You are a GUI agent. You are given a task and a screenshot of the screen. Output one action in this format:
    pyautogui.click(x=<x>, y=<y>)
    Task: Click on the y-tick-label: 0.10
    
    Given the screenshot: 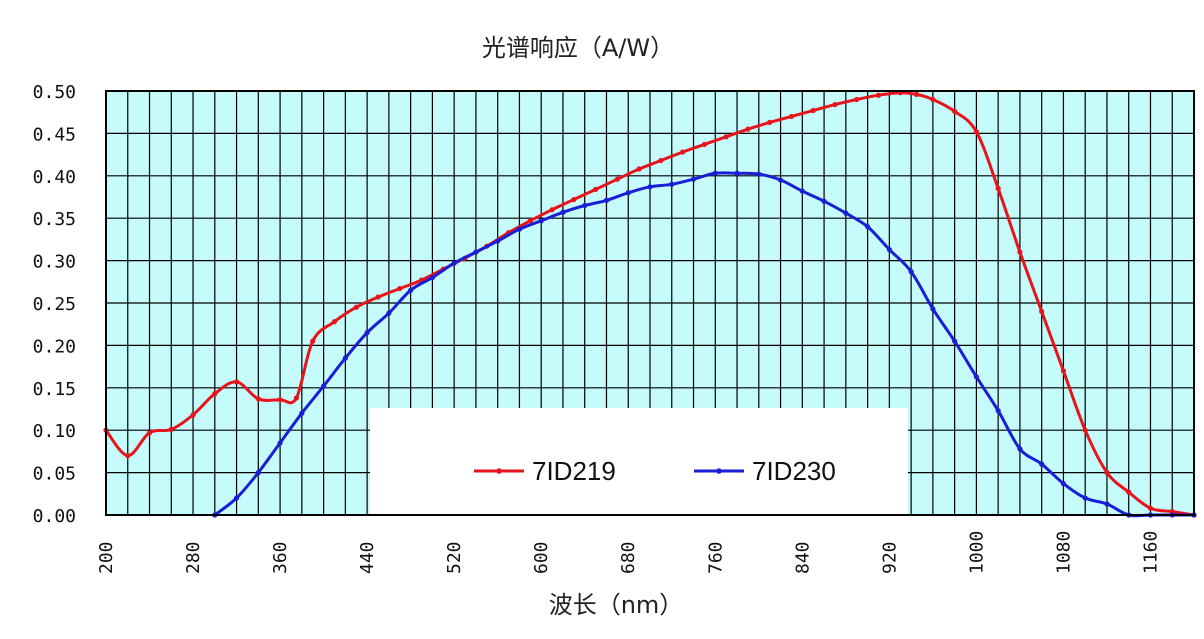 What is the action you would take?
    pyautogui.click(x=54, y=431)
    